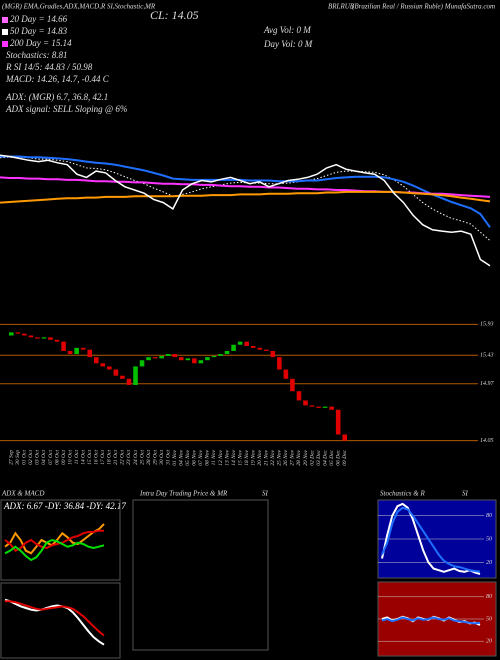 Image resolution: width=500 pixels, height=660 pixels. What do you see at coordinates (260, 457) in the screenshot?
I see `x-tick-label: 20 Nov` at bounding box center [260, 457].